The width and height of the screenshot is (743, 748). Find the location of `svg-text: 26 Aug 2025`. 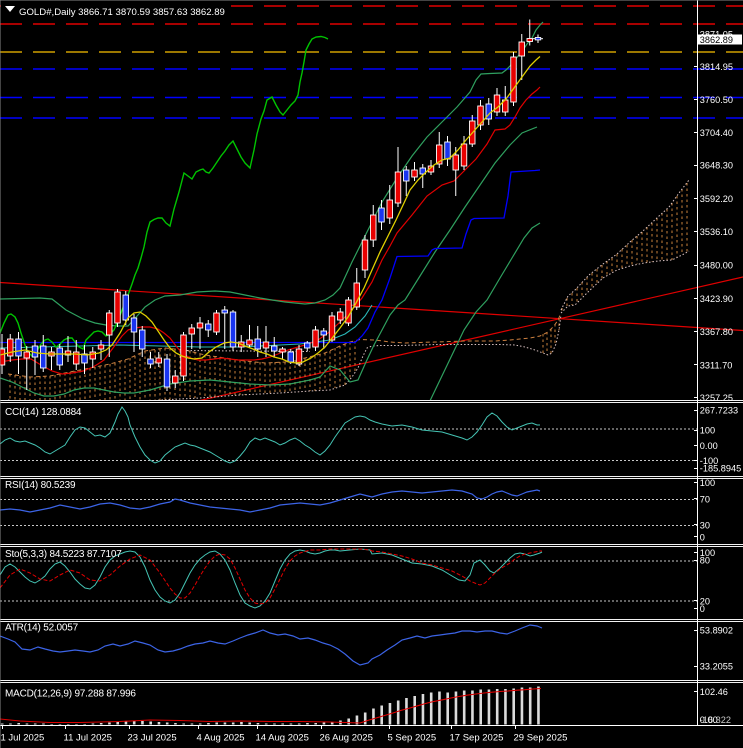

svg-text: 26 Aug 2025 is located at coordinates (346, 738).